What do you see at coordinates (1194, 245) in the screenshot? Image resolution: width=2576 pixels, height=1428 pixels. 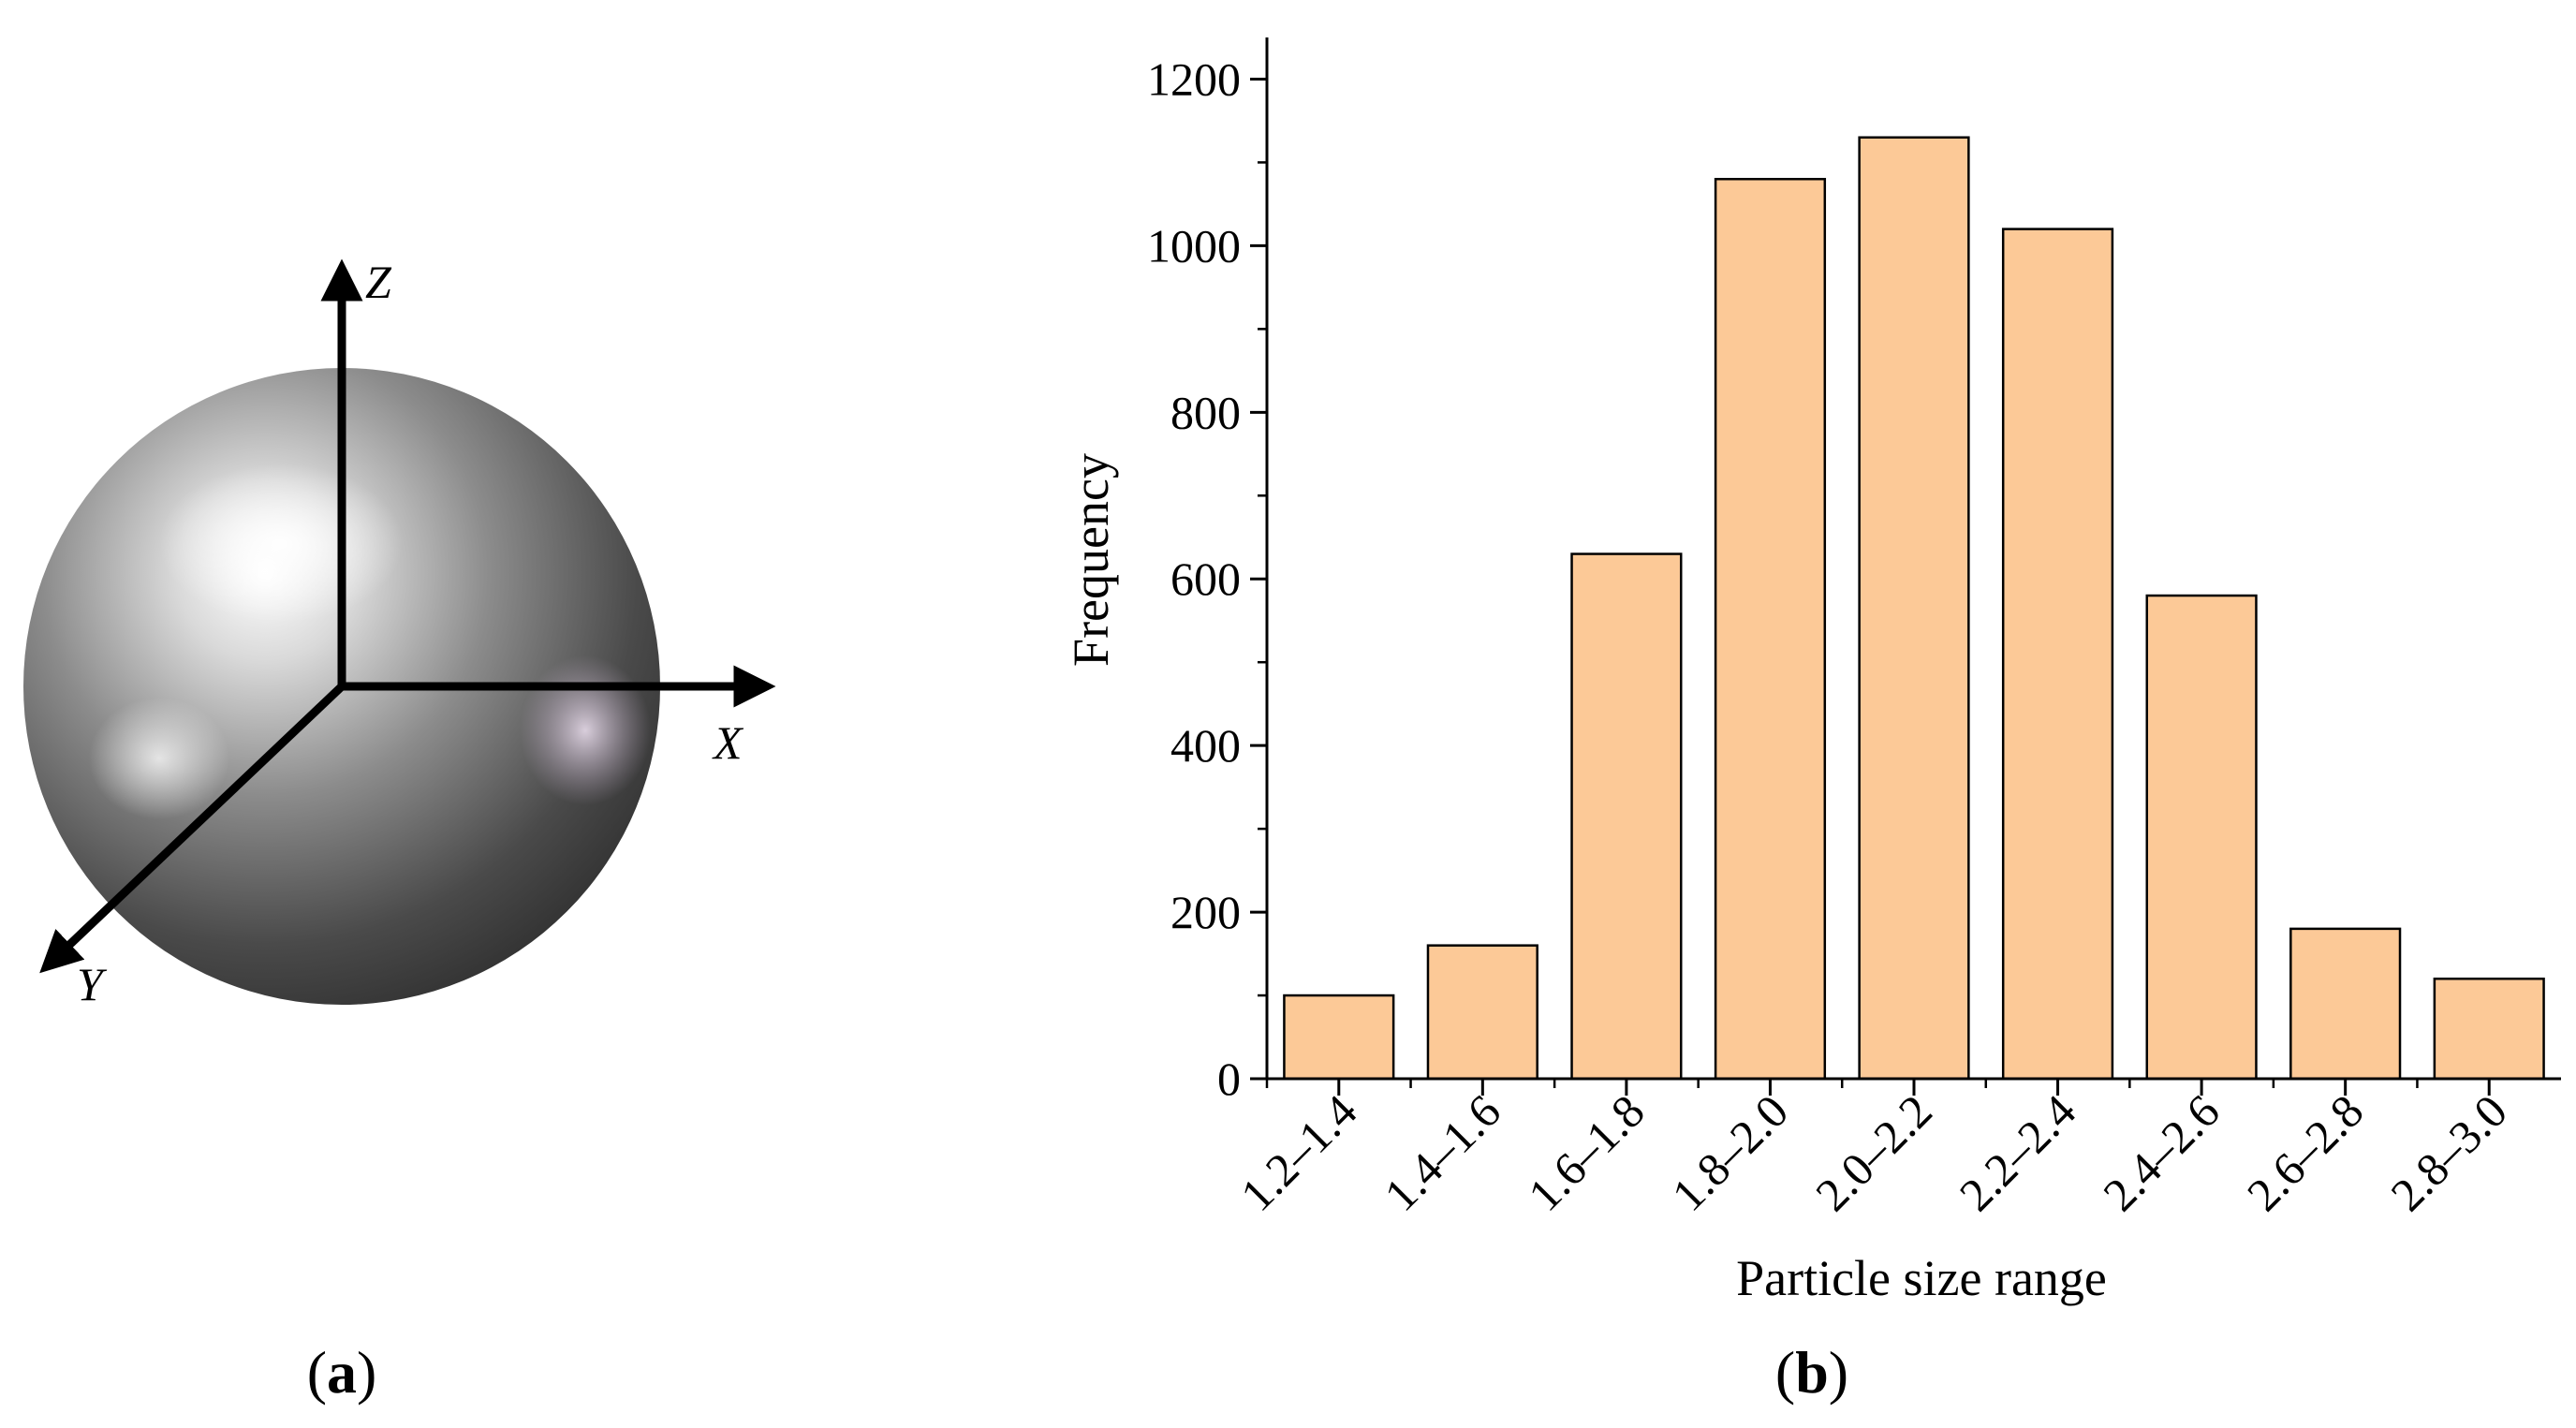 I see `y-tick-label-5: 1000` at bounding box center [1194, 245].